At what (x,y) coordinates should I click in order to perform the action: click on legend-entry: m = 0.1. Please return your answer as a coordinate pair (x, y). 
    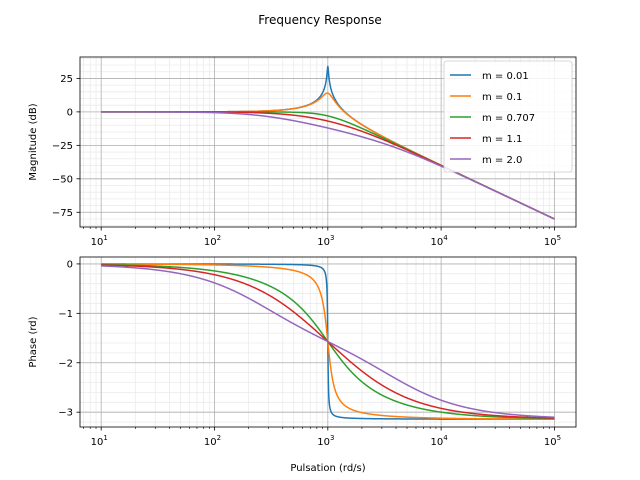
    Looking at the image, I should click on (502, 97).